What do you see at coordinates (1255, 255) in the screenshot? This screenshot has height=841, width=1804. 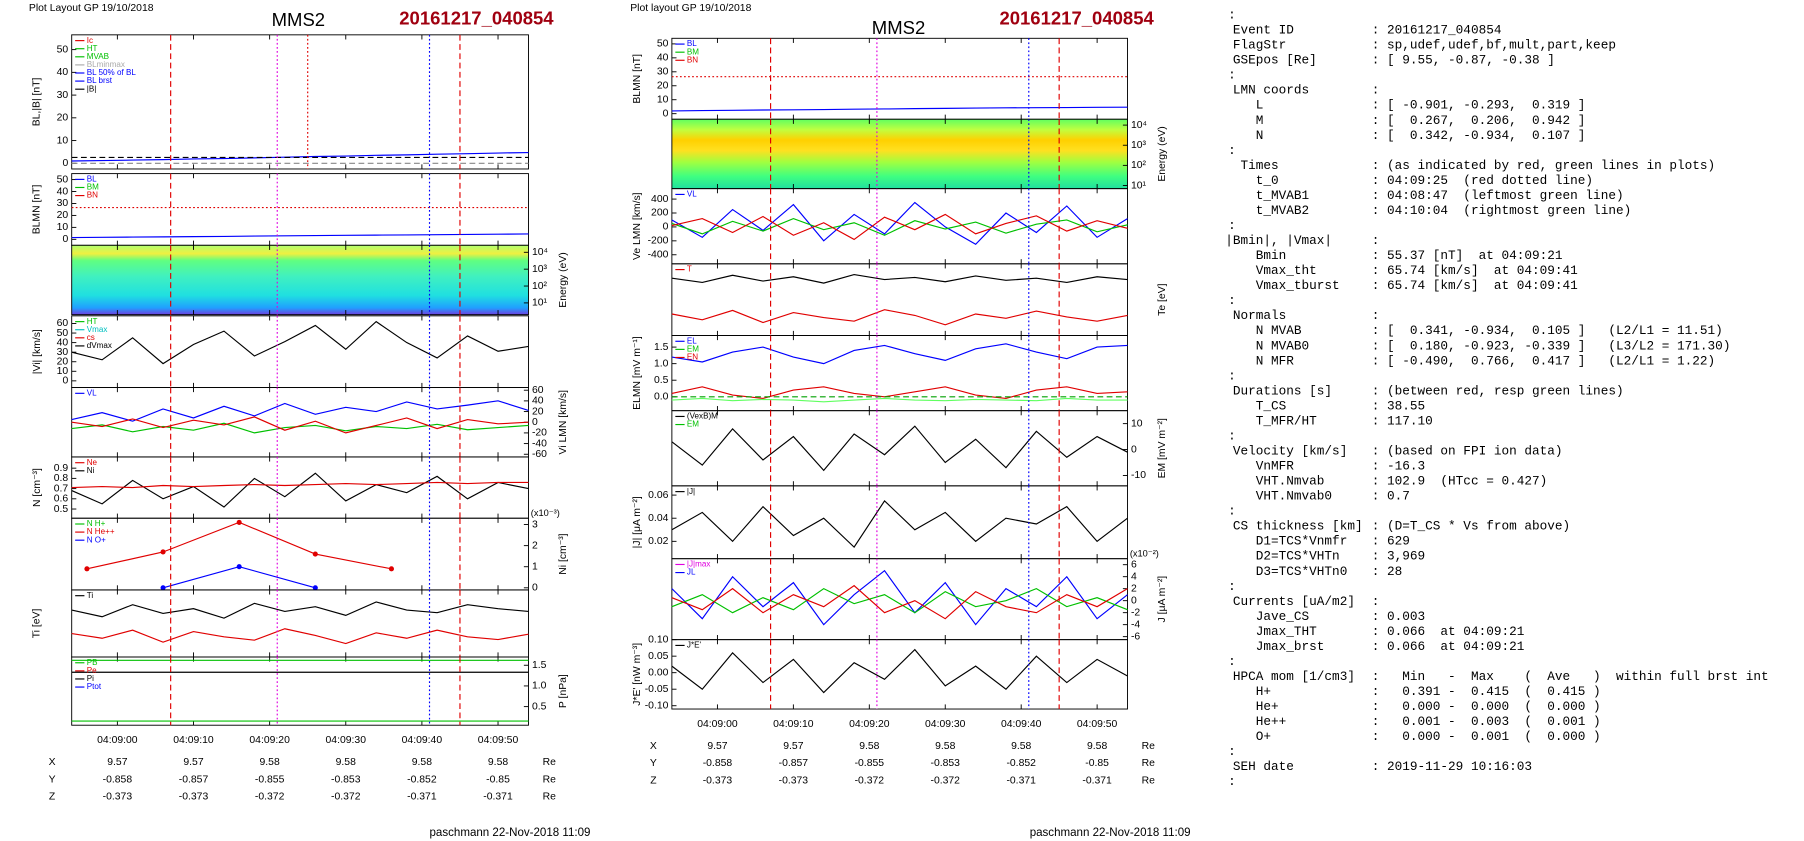 I see `info-key: Bmin` at bounding box center [1255, 255].